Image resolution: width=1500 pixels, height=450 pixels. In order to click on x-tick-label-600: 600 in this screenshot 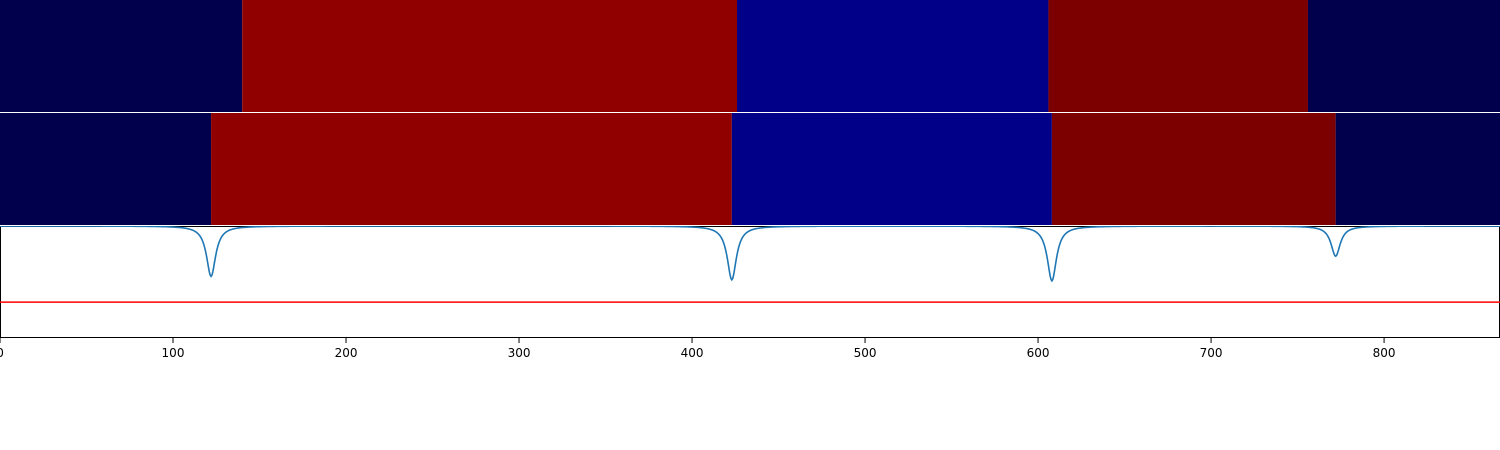, I will do `click(1038, 353)`.